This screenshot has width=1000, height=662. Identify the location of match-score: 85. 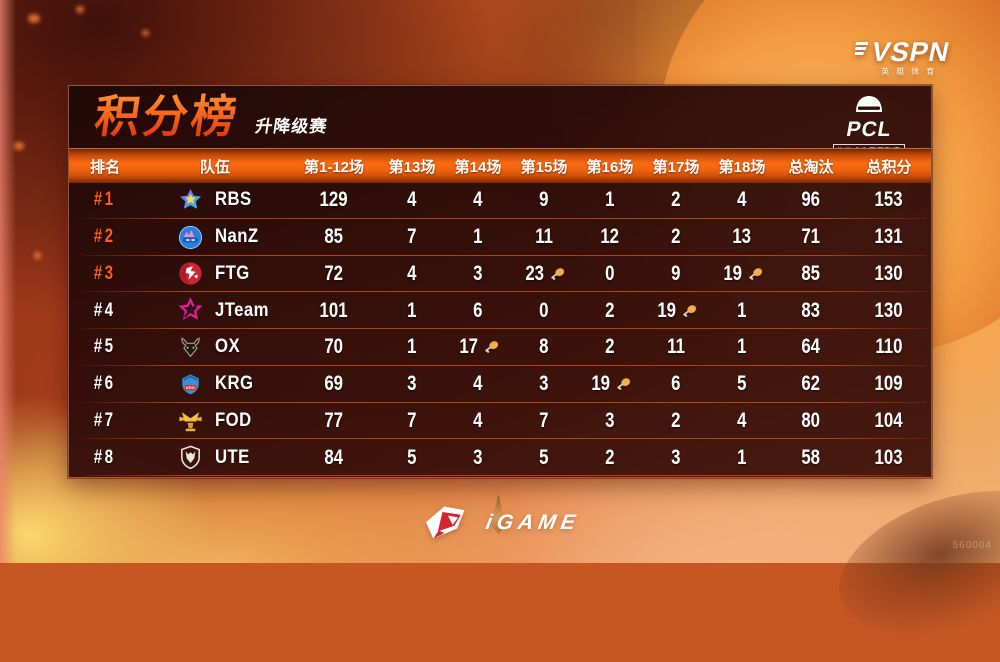
(334, 237).